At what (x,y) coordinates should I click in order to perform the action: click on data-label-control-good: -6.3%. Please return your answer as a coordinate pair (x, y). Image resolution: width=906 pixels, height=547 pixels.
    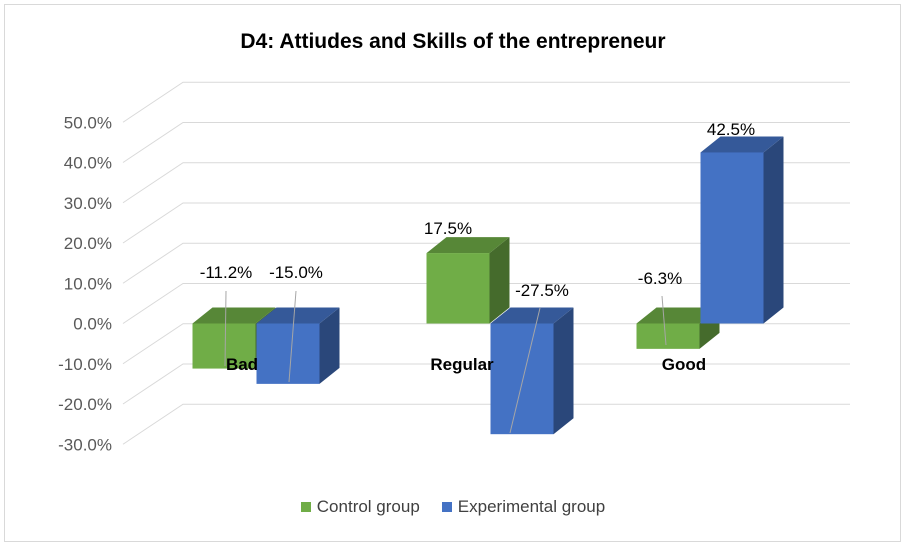
    Looking at the image, I should click on (660, 278).